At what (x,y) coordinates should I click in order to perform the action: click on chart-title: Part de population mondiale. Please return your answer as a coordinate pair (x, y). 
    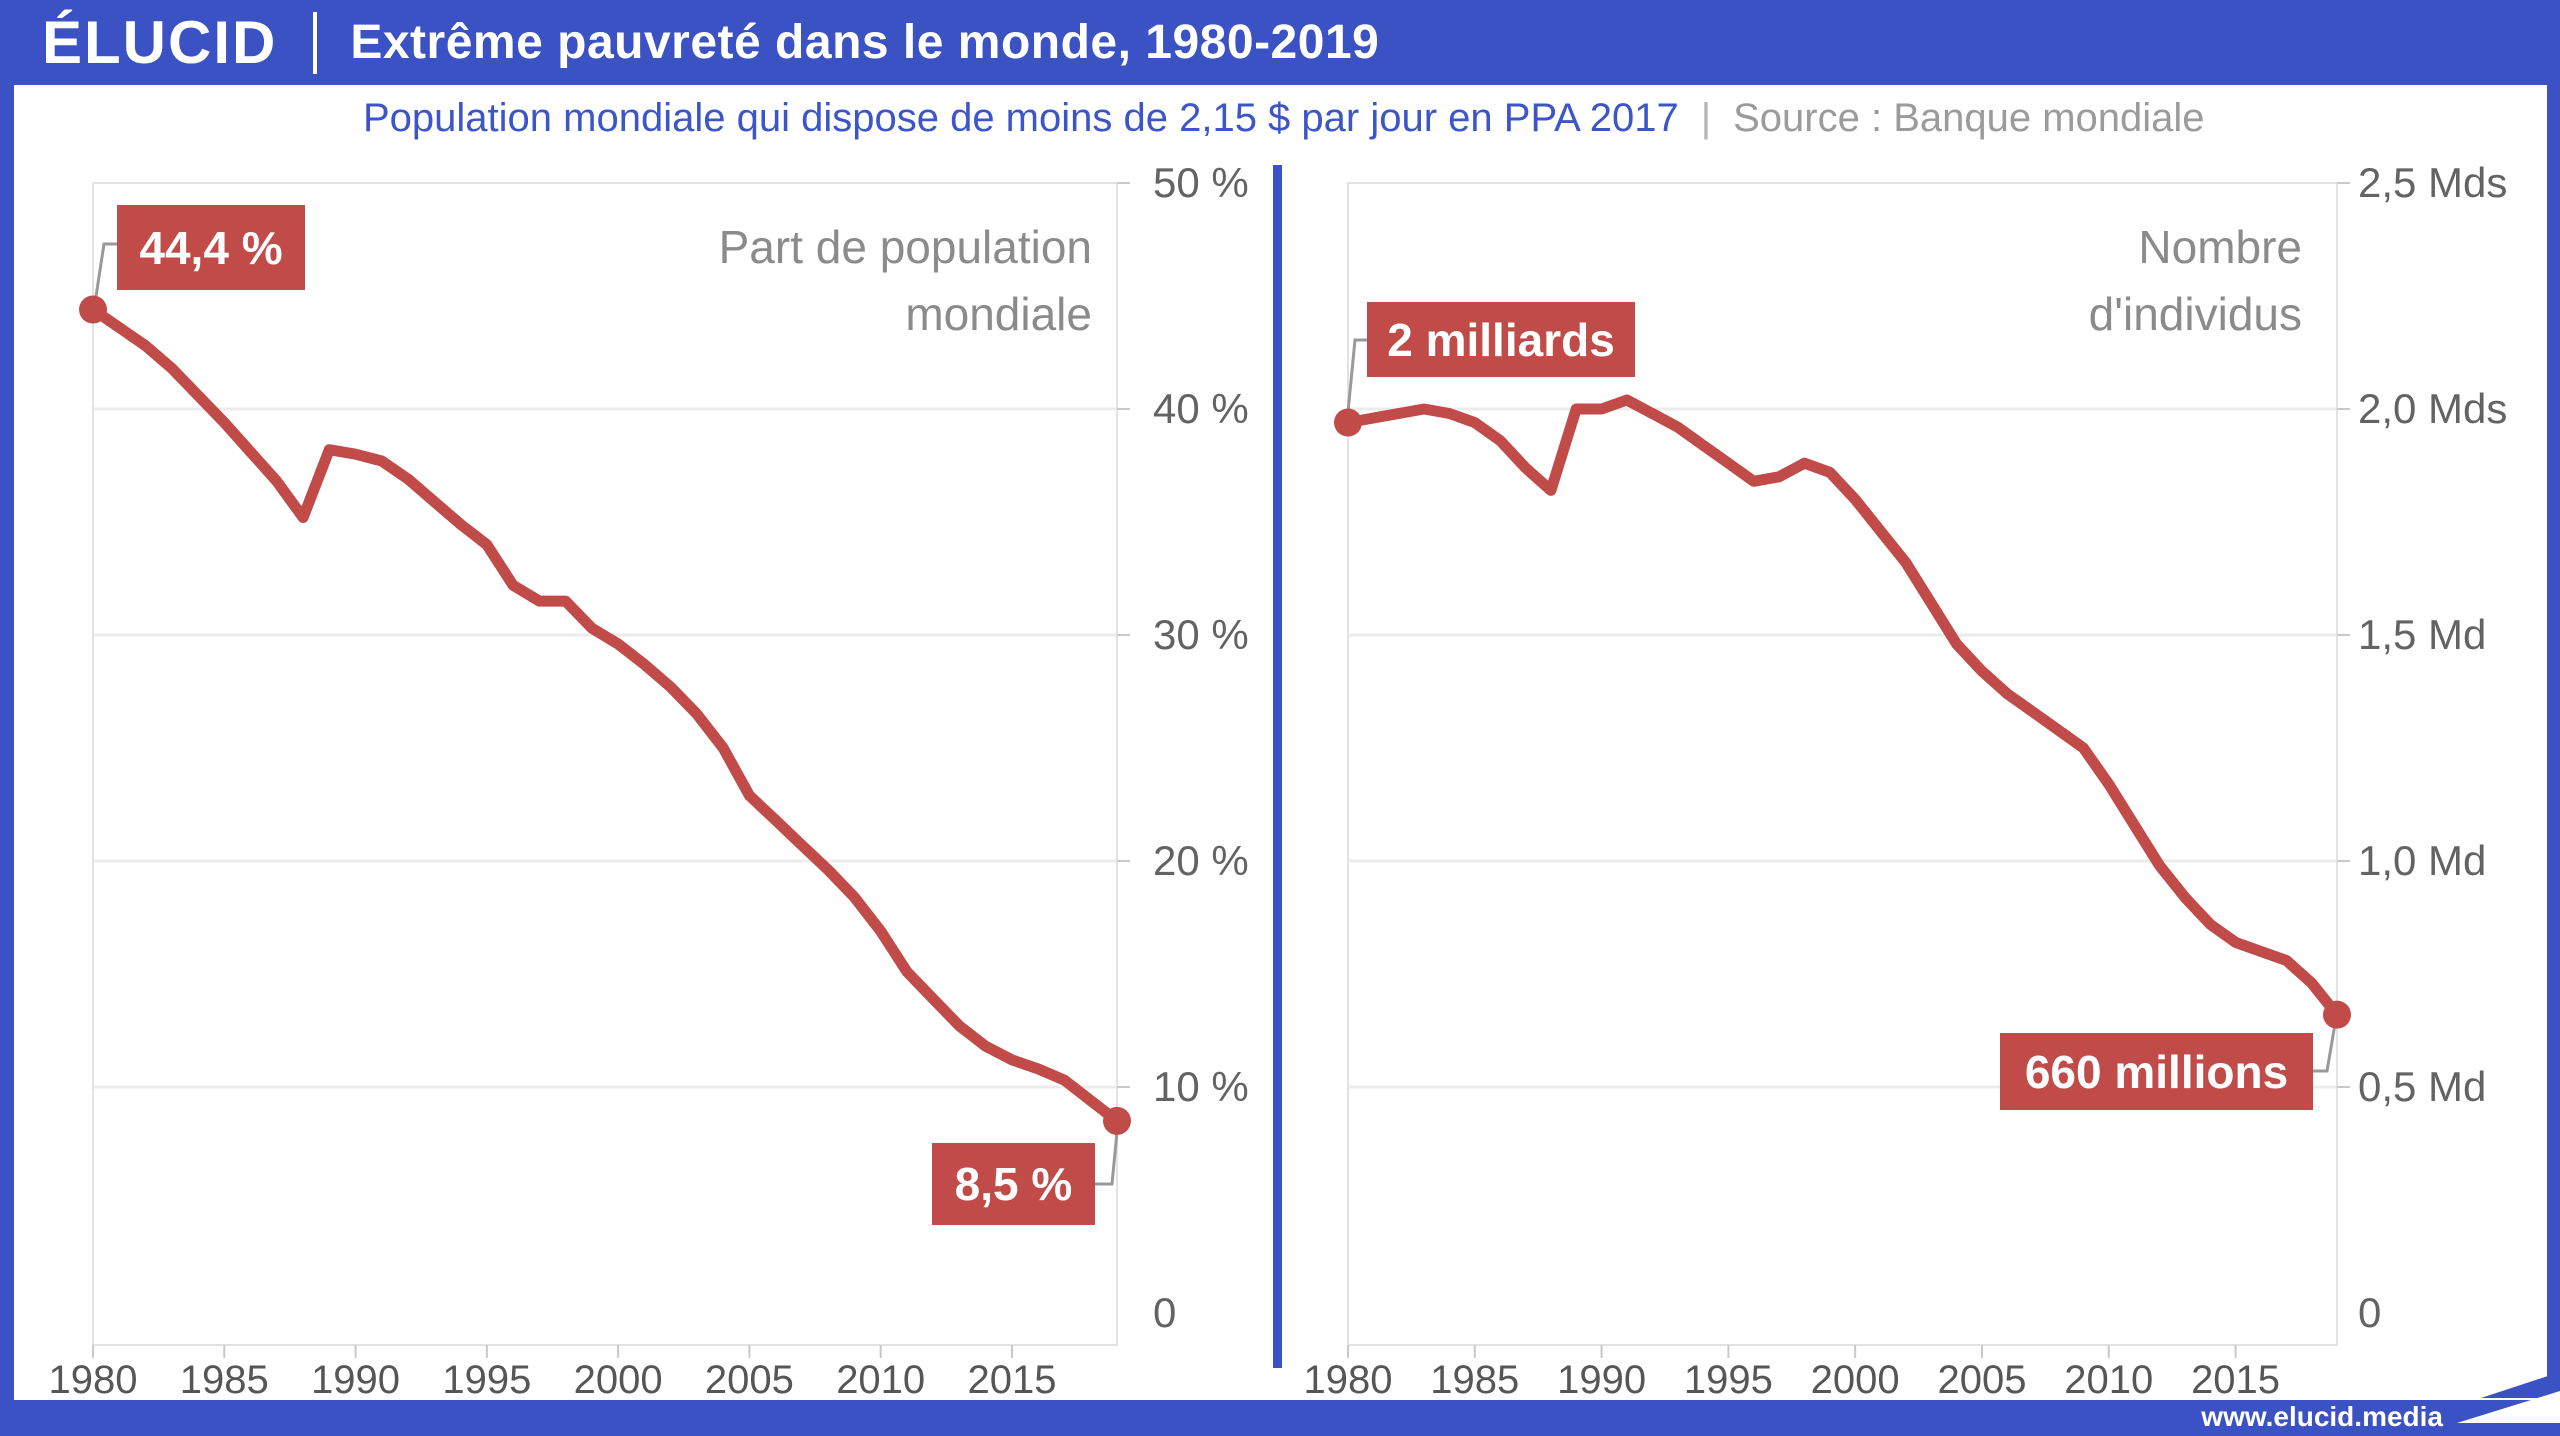
    Looking at the image, I should click on (905, 280).